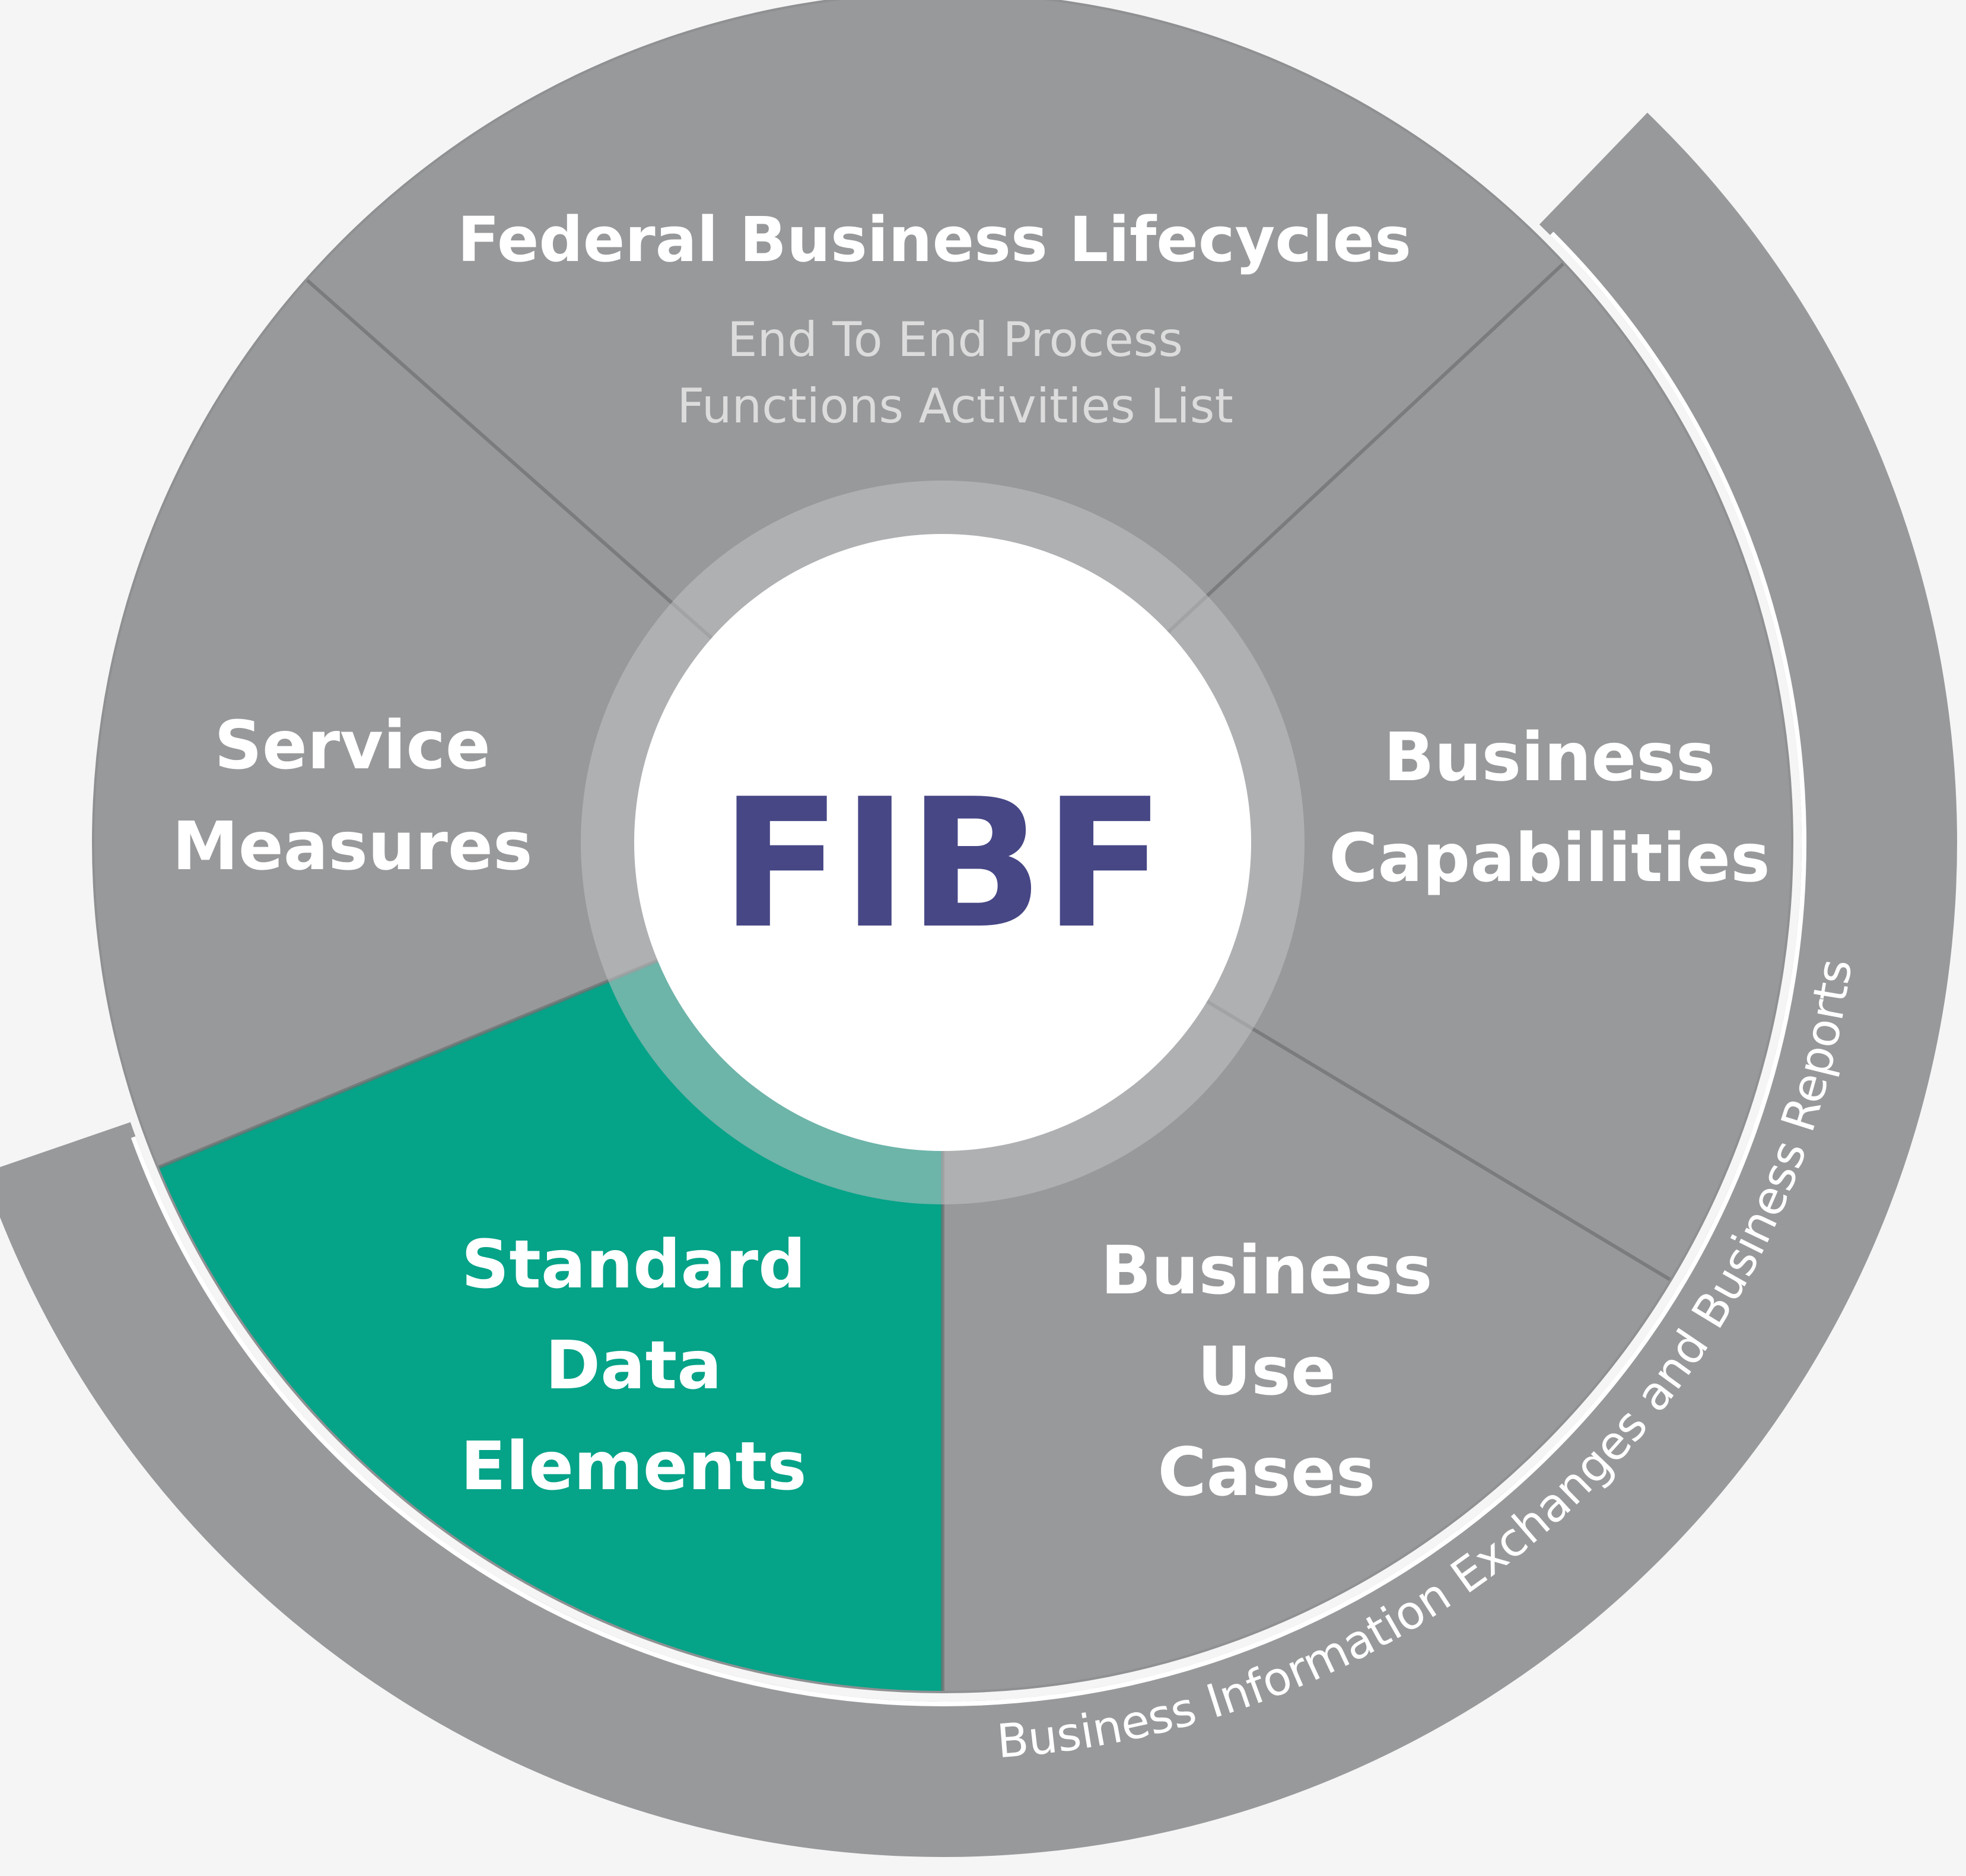  Describe the element at coordinates (352, 846) in the screenshot. I see `service-measures-label-line2: Measures` at that location.